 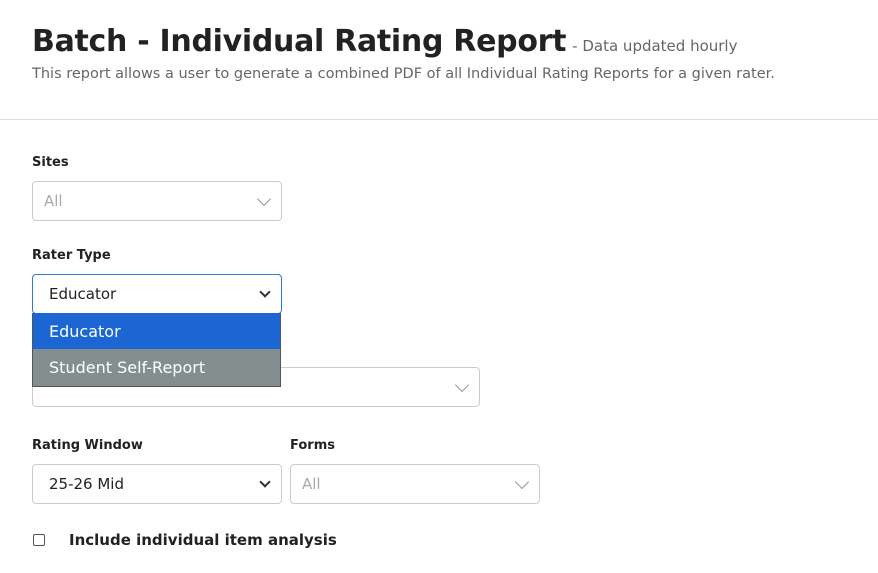 What do you see at coordinates (311, 484) in the screenshot?
I see `forms-value: All` at bounding box center [311, 484].